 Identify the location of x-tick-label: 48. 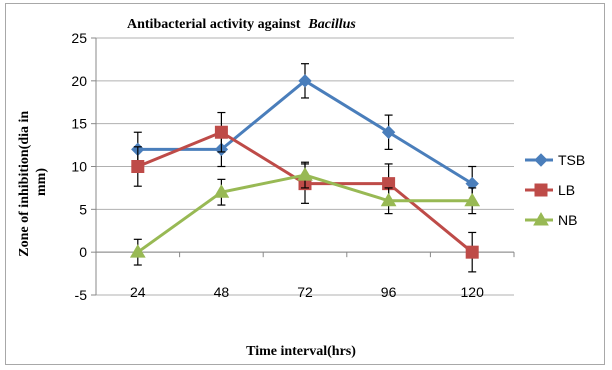
(222, 292).